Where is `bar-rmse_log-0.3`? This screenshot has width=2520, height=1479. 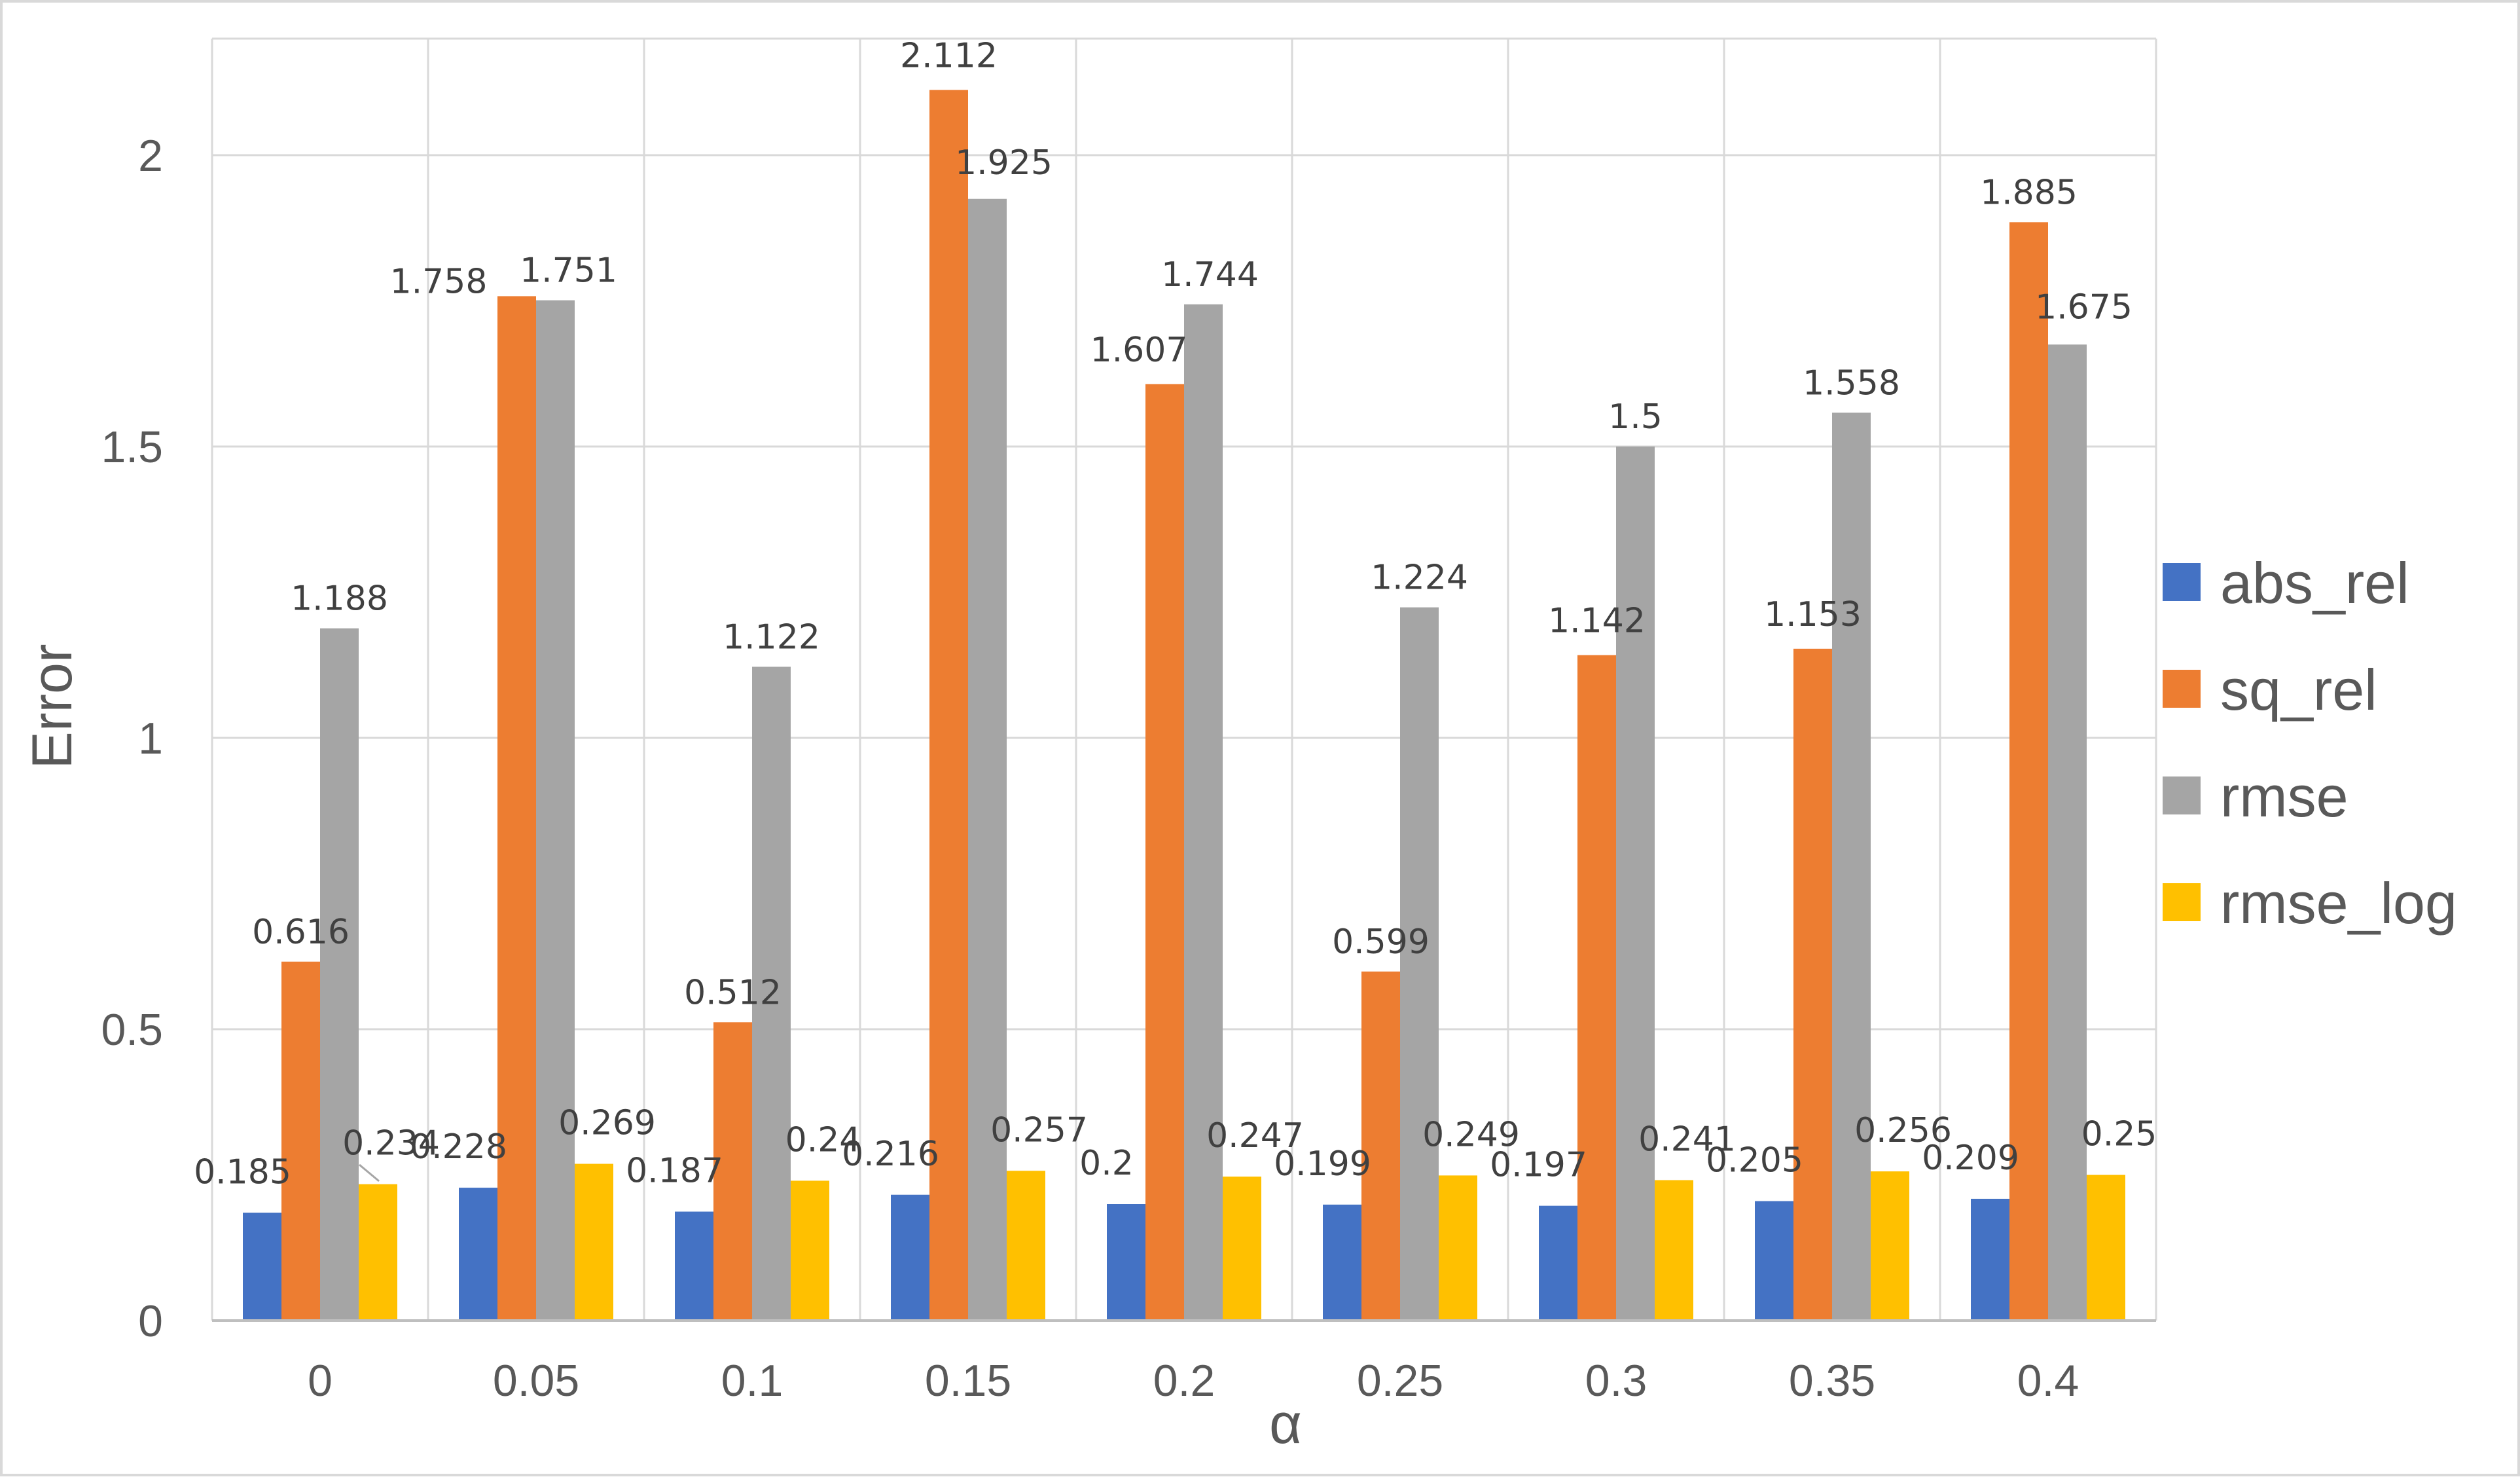
bar-rmse_log-0.3 is located at coordinates (1674, 1250).